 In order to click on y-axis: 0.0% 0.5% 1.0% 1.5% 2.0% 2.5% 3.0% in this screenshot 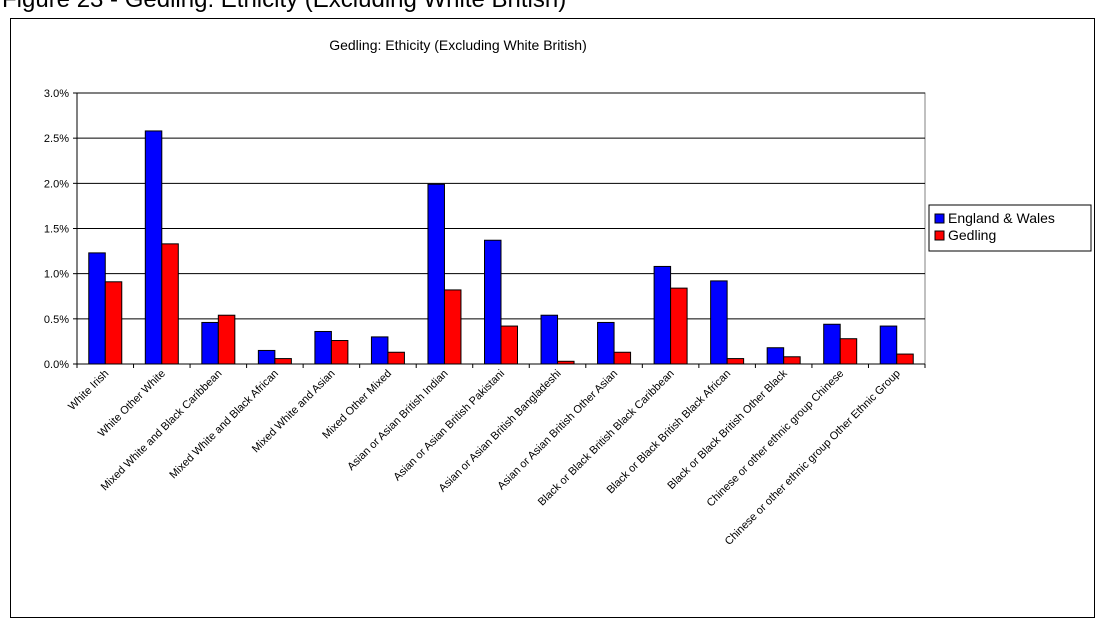, I will do `click(61, 229)`.